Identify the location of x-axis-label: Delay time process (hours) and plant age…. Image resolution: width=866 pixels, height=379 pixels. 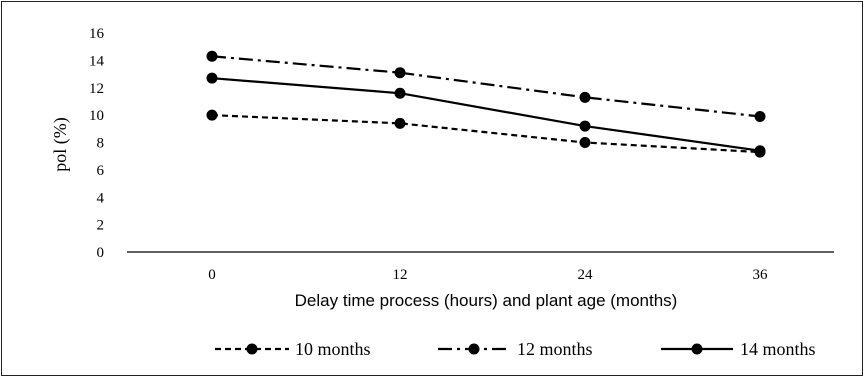
(486, 300).